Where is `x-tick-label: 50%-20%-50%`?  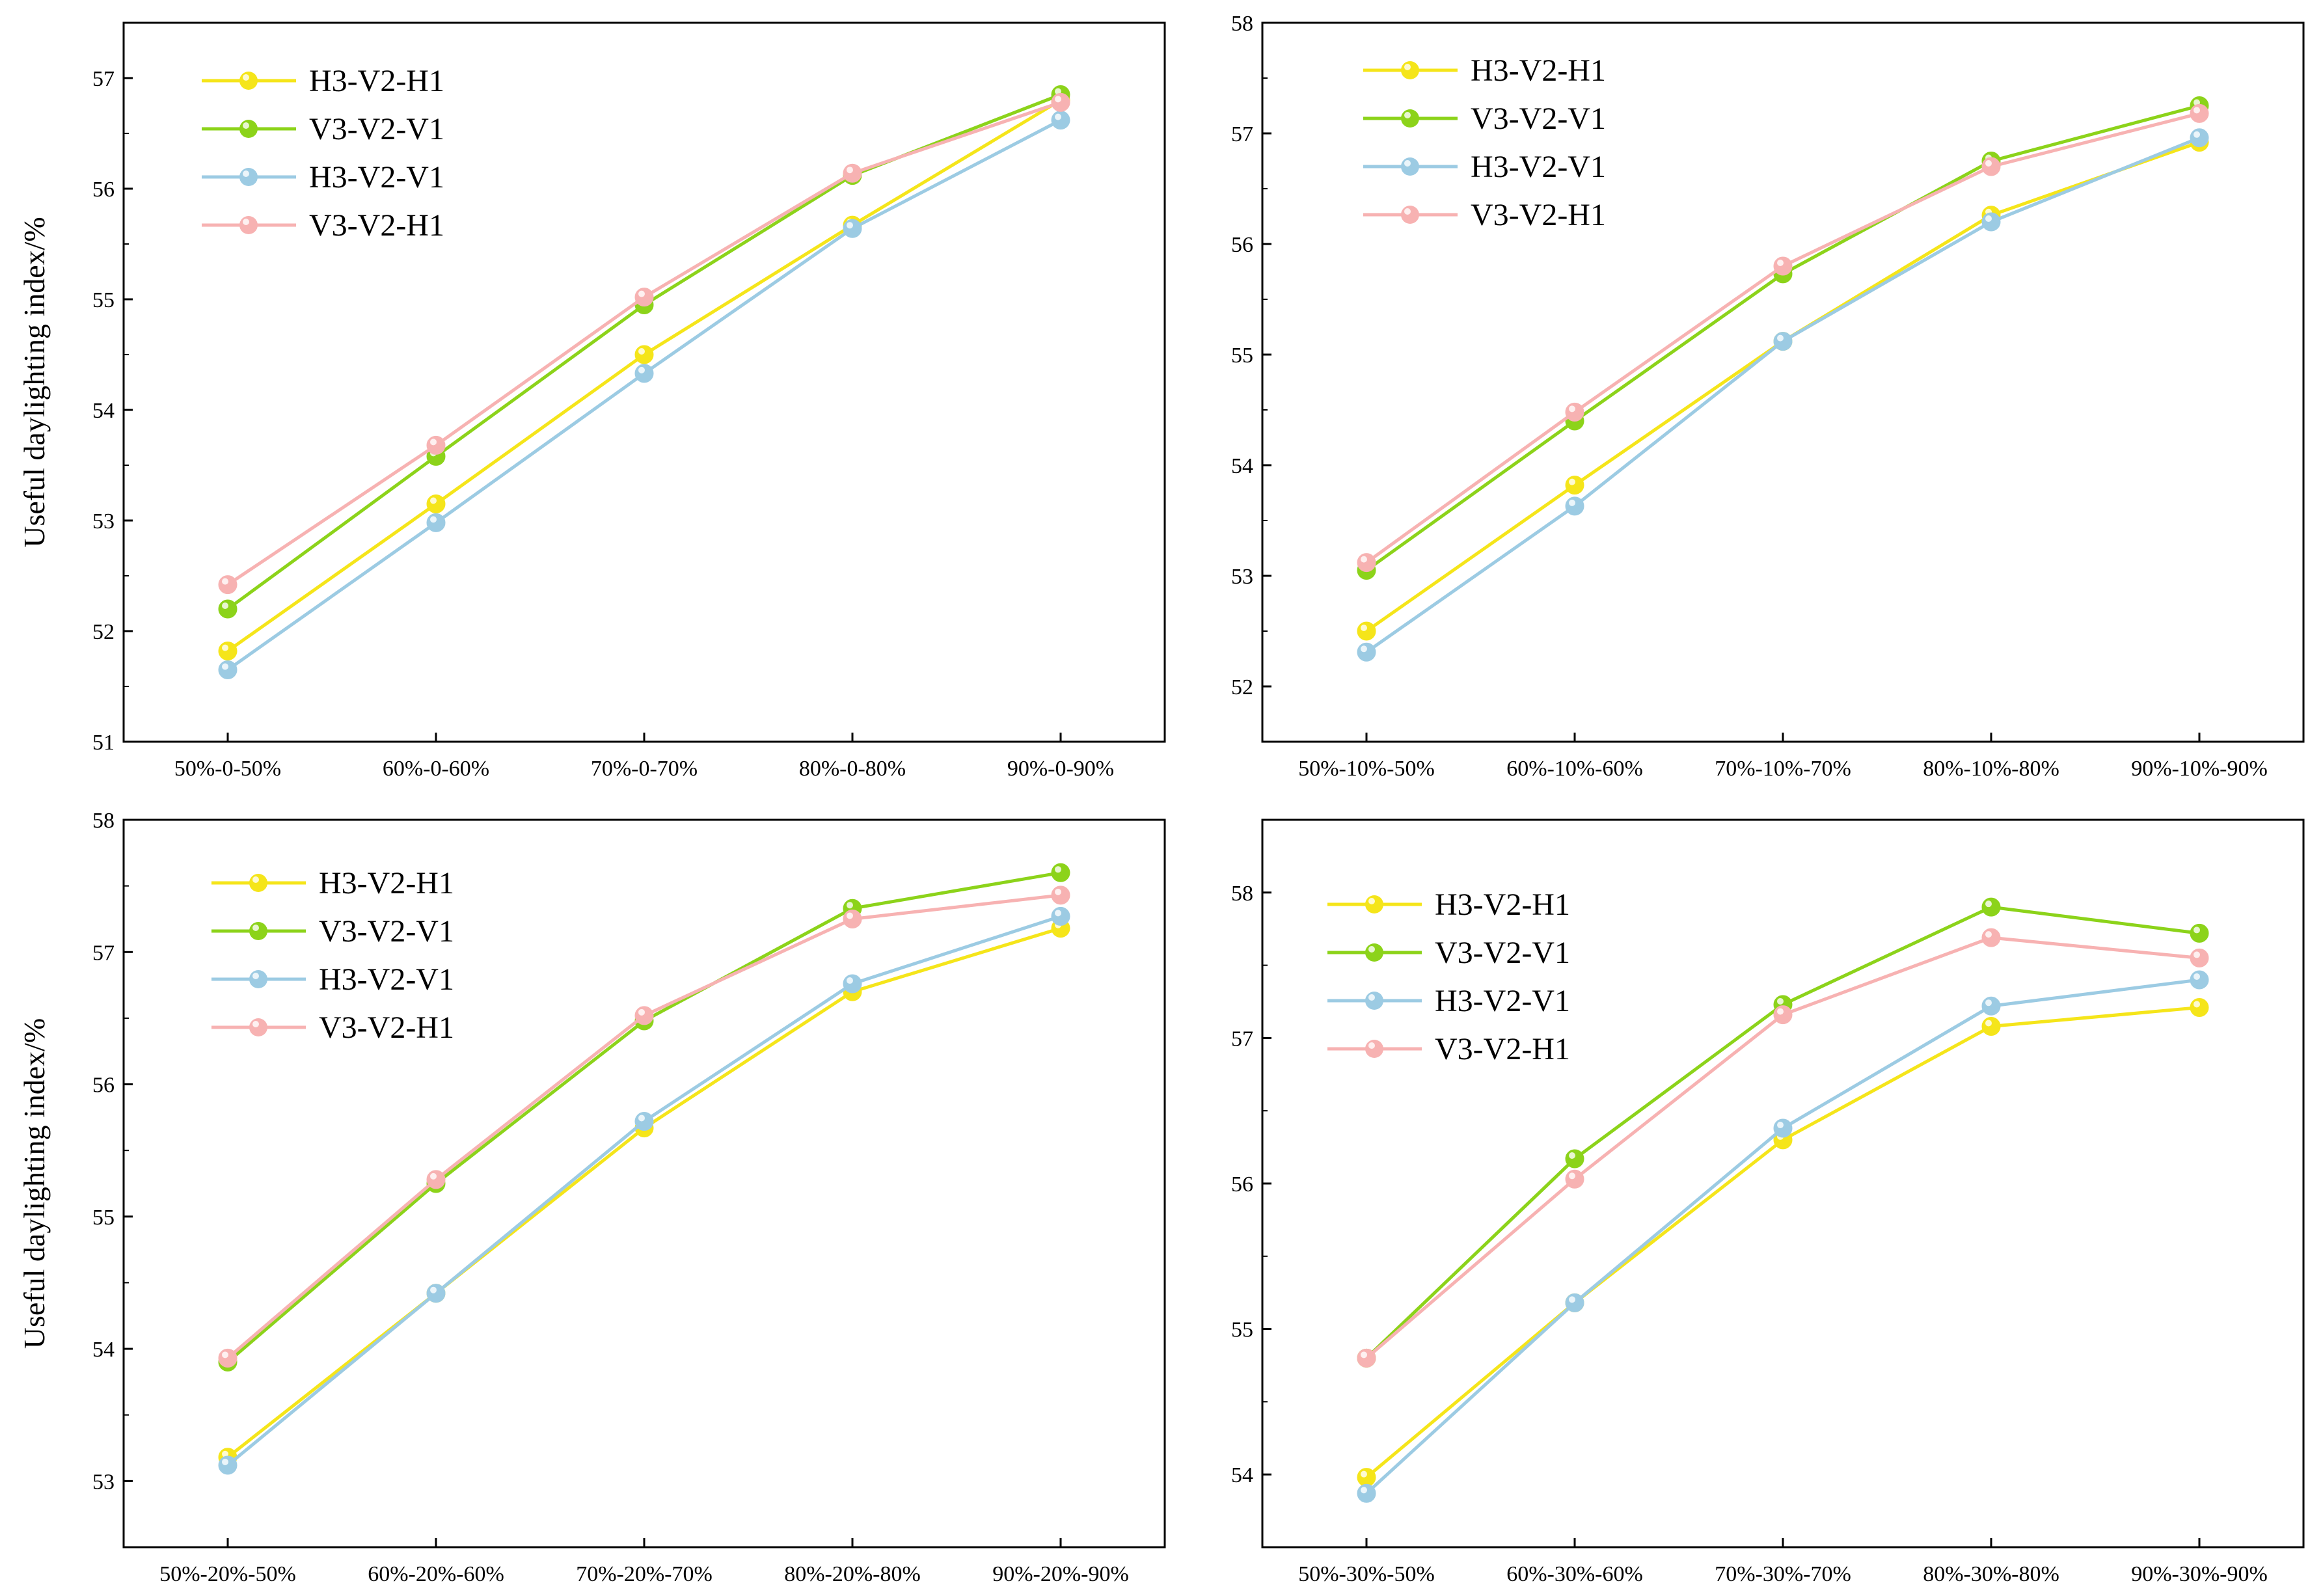
x-tick-label: 50%-20%-50% is located at coordinates (227, 1574).